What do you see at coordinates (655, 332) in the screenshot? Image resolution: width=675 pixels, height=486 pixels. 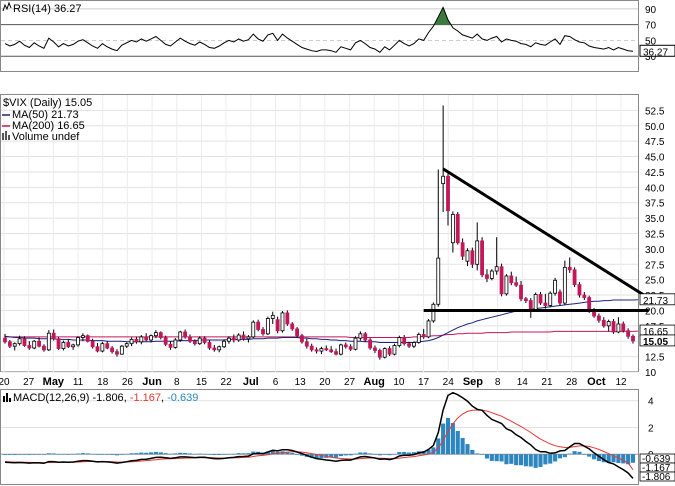 I see `ma200-badge-text: 16.65` at bounding box center [655, 332].